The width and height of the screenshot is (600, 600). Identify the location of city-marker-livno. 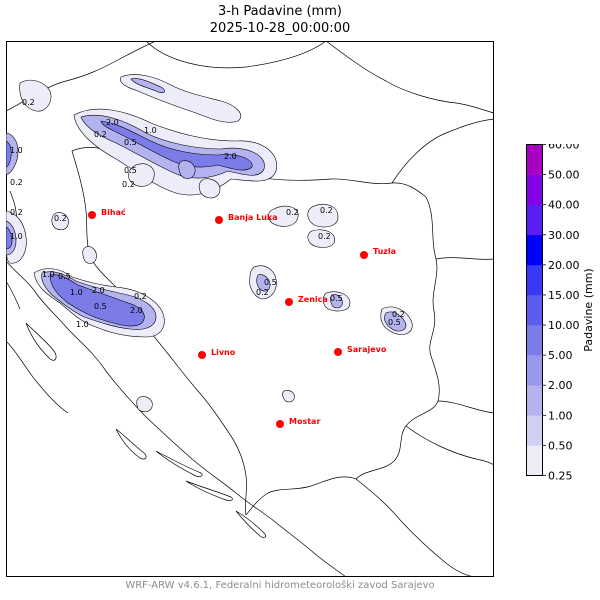
(202, 355).